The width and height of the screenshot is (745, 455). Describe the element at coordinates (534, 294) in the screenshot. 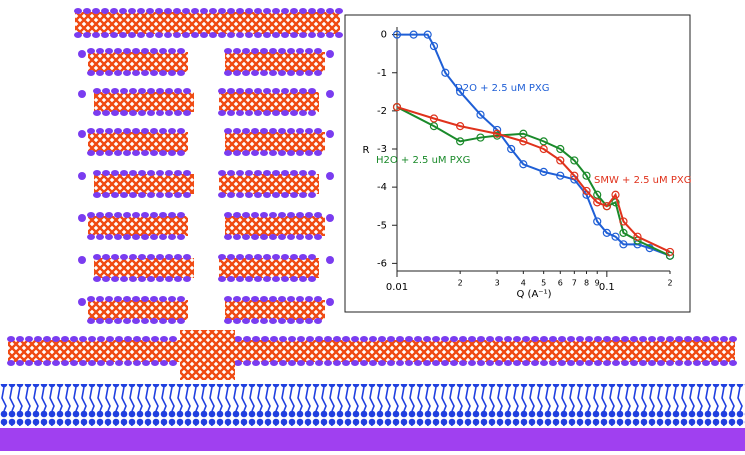

I see `x-axis-label: Q (A⁻¹)` at that location.